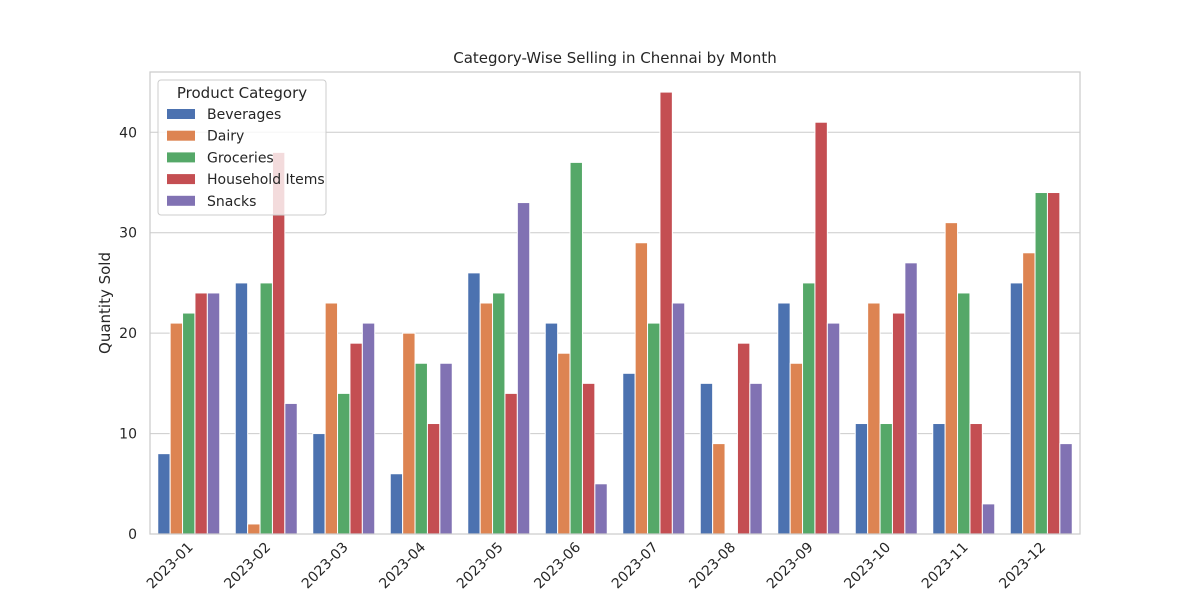  What do you see at coordinates (231, 202) in the screenshot?
I see `legend-label: Snacks` at bounding box center [231, 202].